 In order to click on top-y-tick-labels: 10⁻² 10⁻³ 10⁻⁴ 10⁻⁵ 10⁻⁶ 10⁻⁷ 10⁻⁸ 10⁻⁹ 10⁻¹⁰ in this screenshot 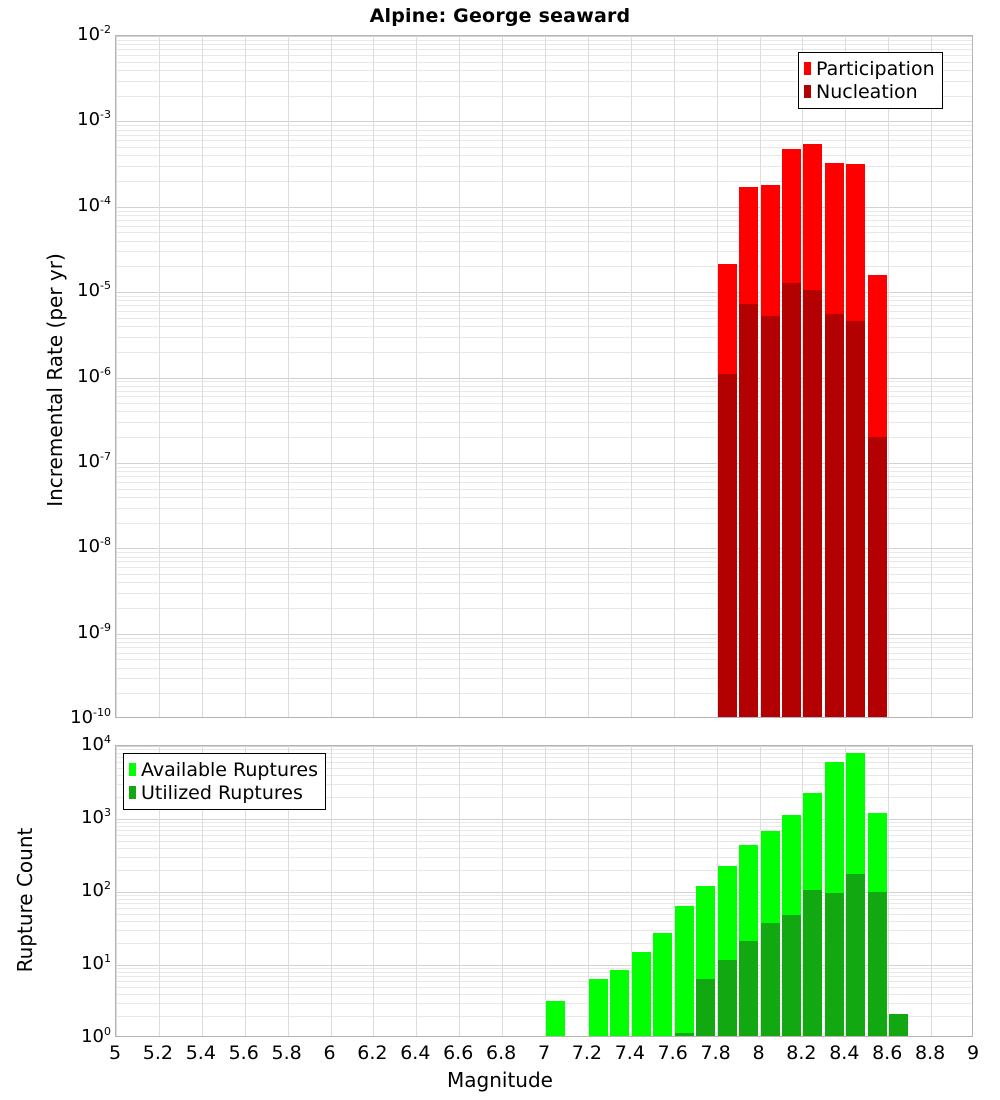, I will do `click(83, 370)`.